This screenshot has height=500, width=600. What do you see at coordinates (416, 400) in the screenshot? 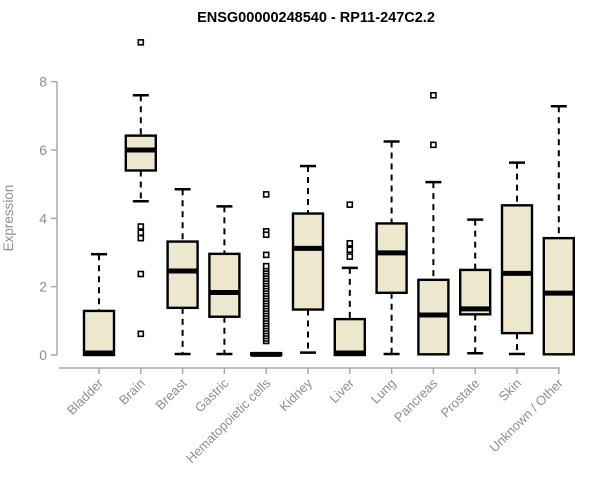
I see `x-category-label: Pancreas` at bounding box center [416, 400].